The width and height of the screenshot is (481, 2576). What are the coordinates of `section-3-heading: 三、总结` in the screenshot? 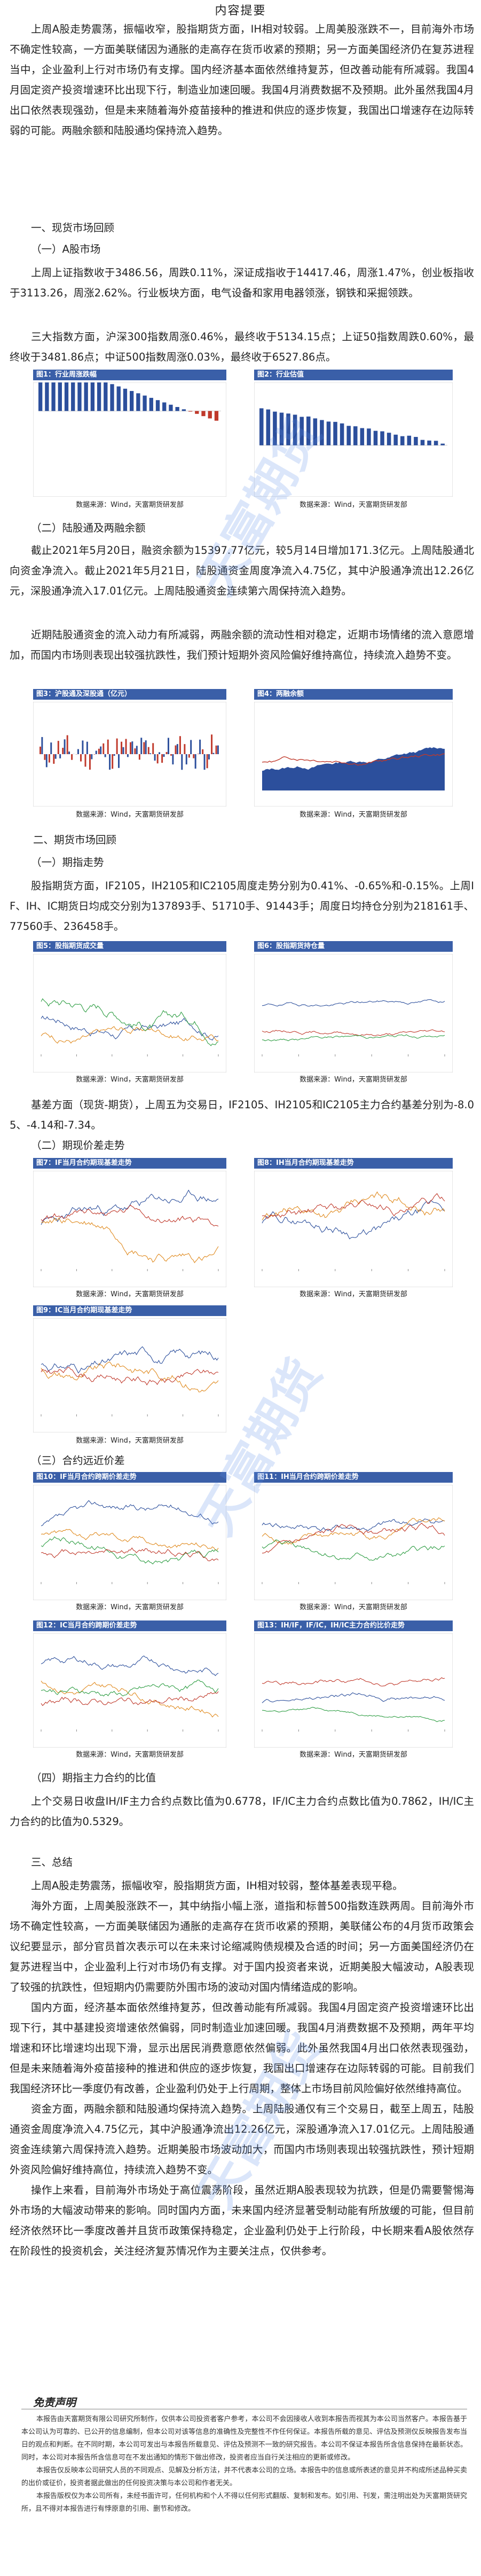 It's located at (52, 1862).